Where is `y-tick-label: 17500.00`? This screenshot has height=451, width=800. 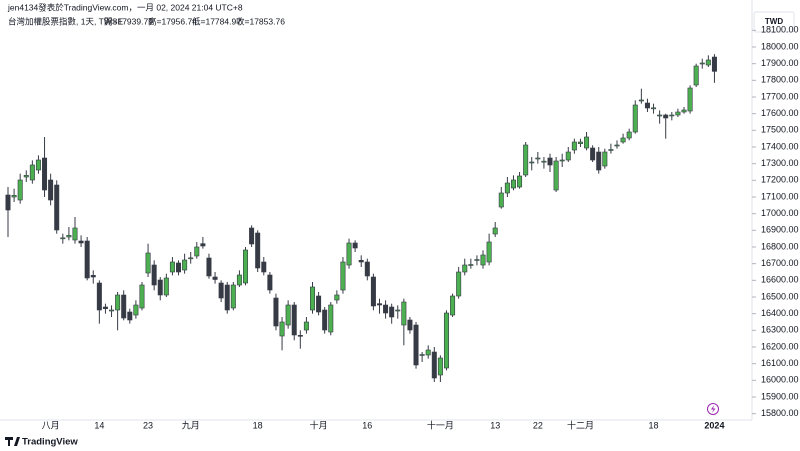 y-tick-label: 17500.00 is located at coordinates (780, 130).